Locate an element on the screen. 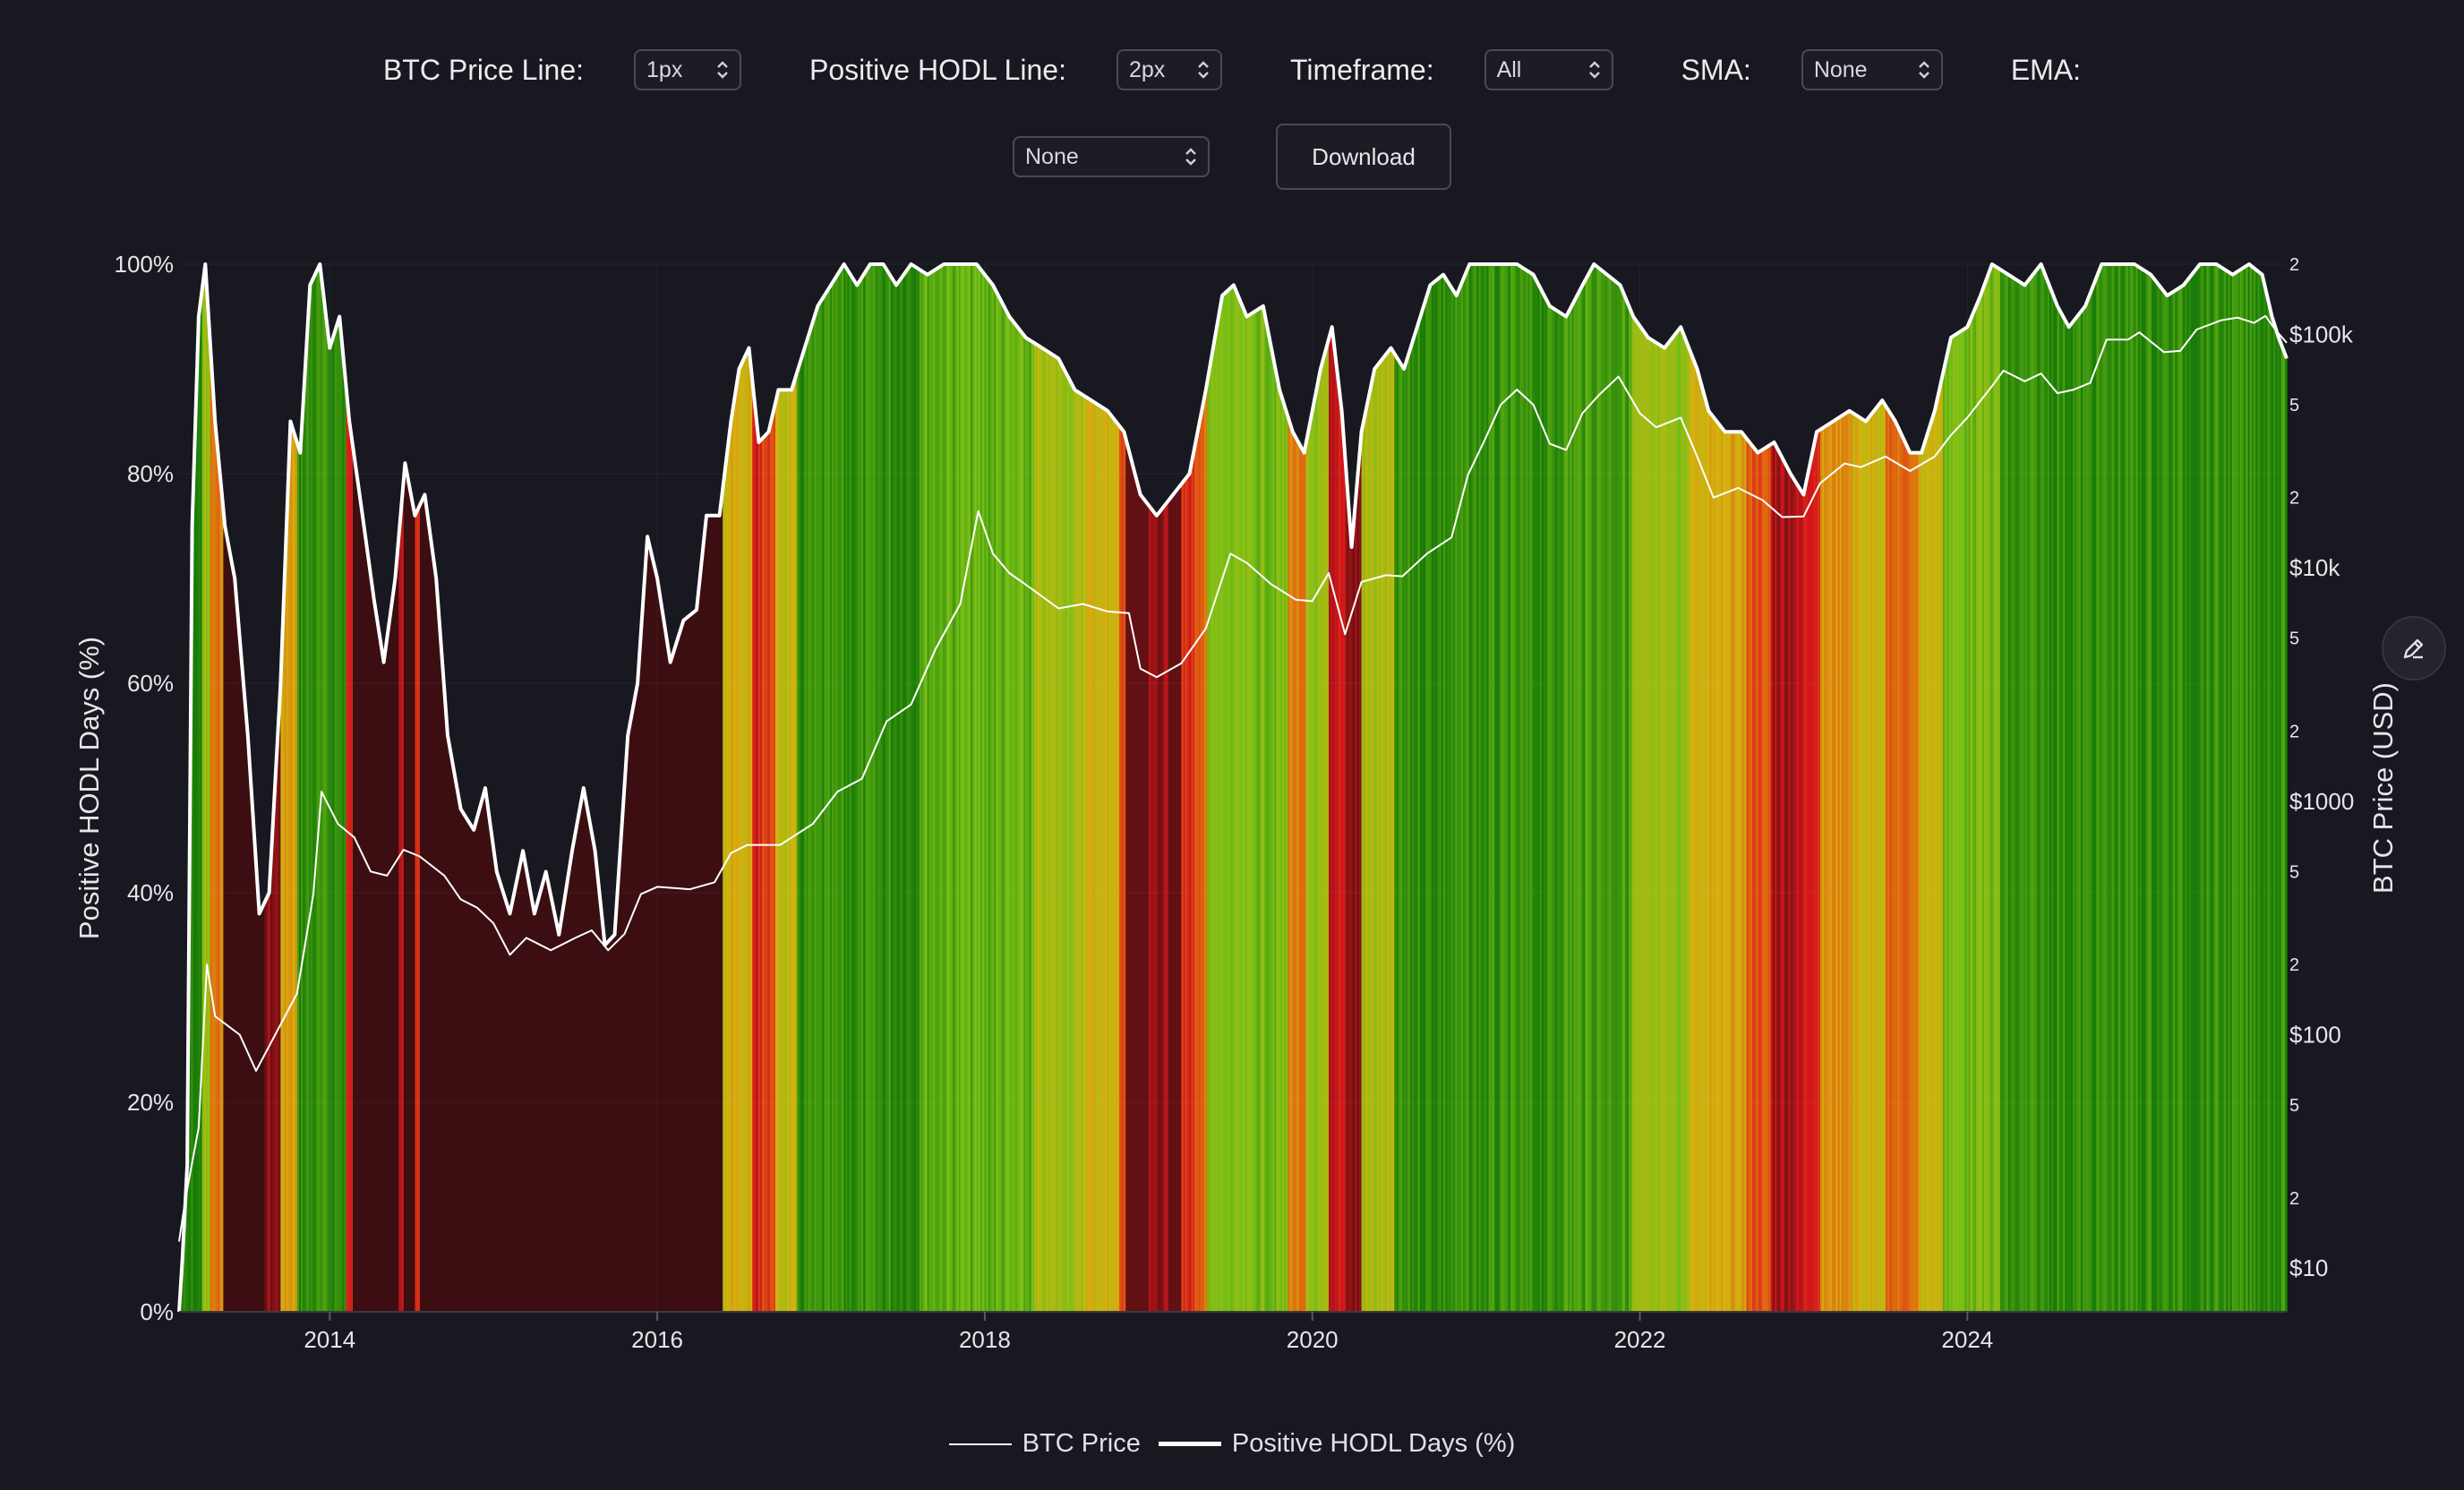  btc-price-line-select: 1px is located at coordinates (688, 69).